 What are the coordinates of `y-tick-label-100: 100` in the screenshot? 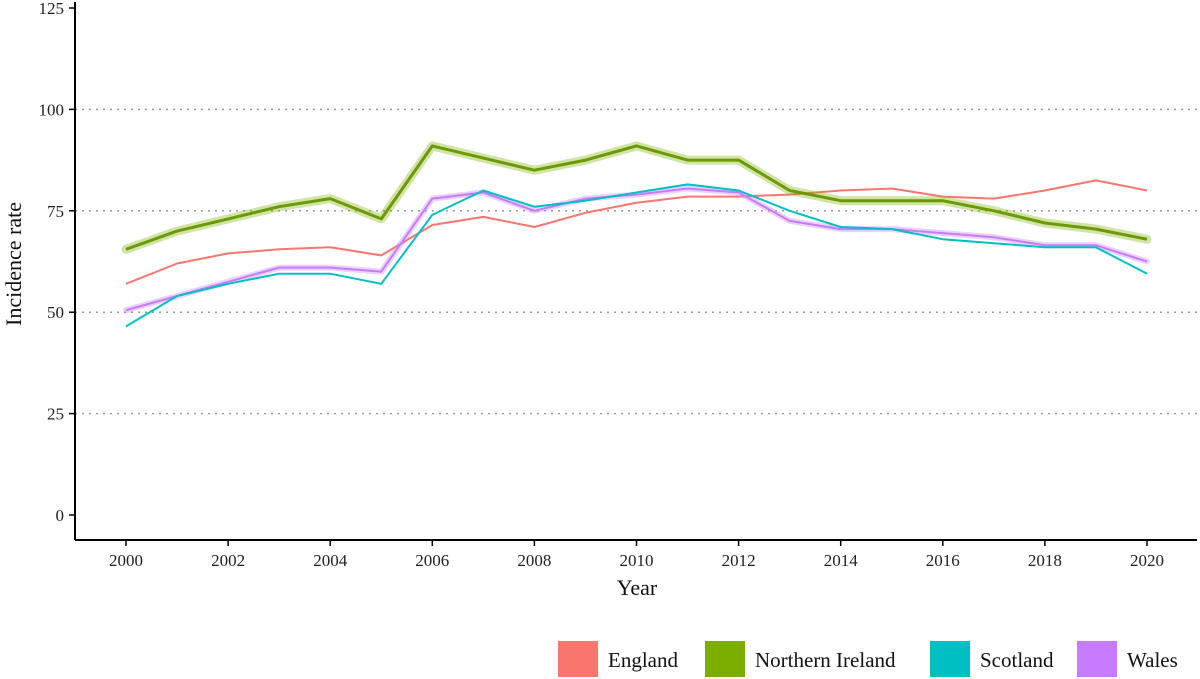 It's located at (52, 109).